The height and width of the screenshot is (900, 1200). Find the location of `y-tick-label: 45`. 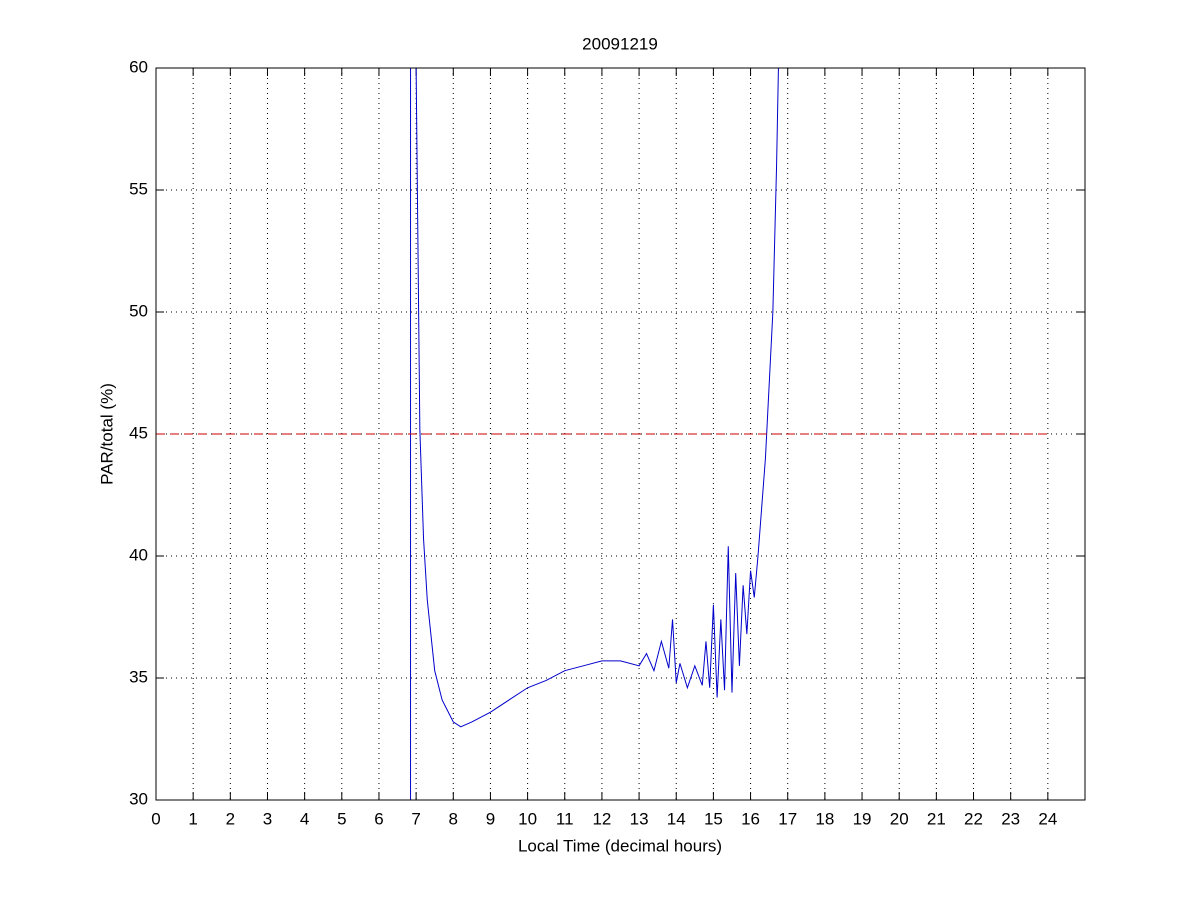

y-tick-label: 45 is located at coordinates (138, 432).